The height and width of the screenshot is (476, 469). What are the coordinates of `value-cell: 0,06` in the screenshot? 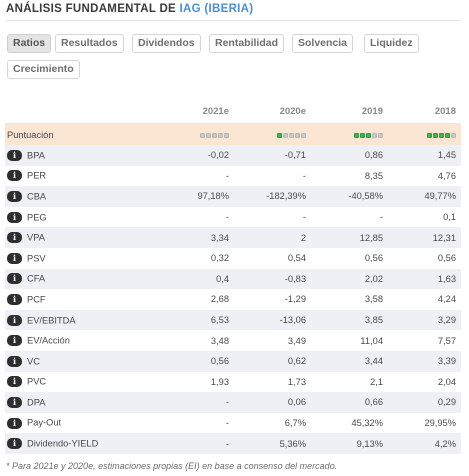 It's located at (272, 402).